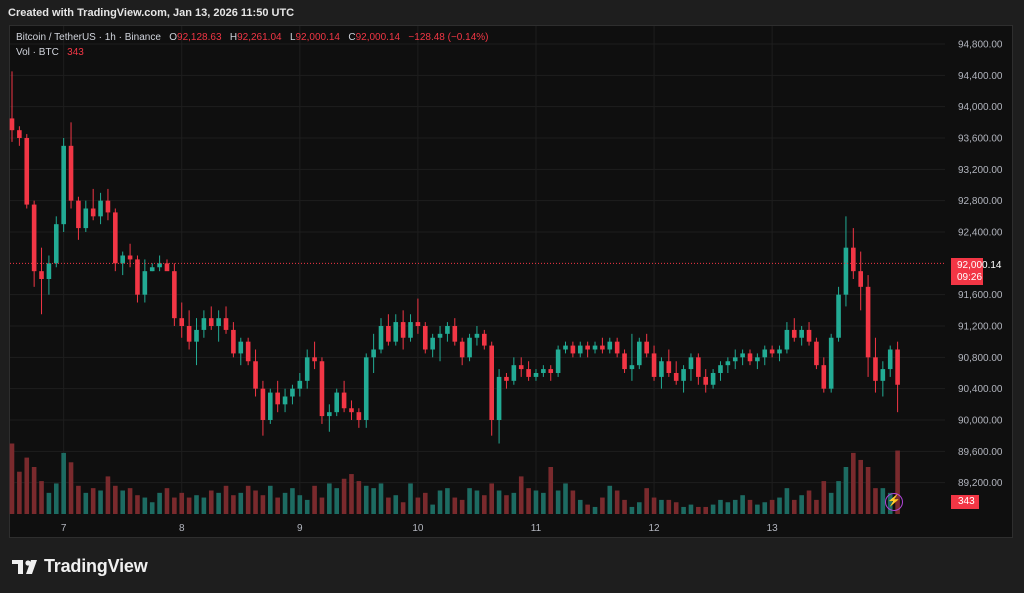 The width and height of the screenshot is (1024, 593). What do you see at coordinates (654, 528) in the screenshot?
I see `time-tick-label: 12` at bounding box center [654, 528].